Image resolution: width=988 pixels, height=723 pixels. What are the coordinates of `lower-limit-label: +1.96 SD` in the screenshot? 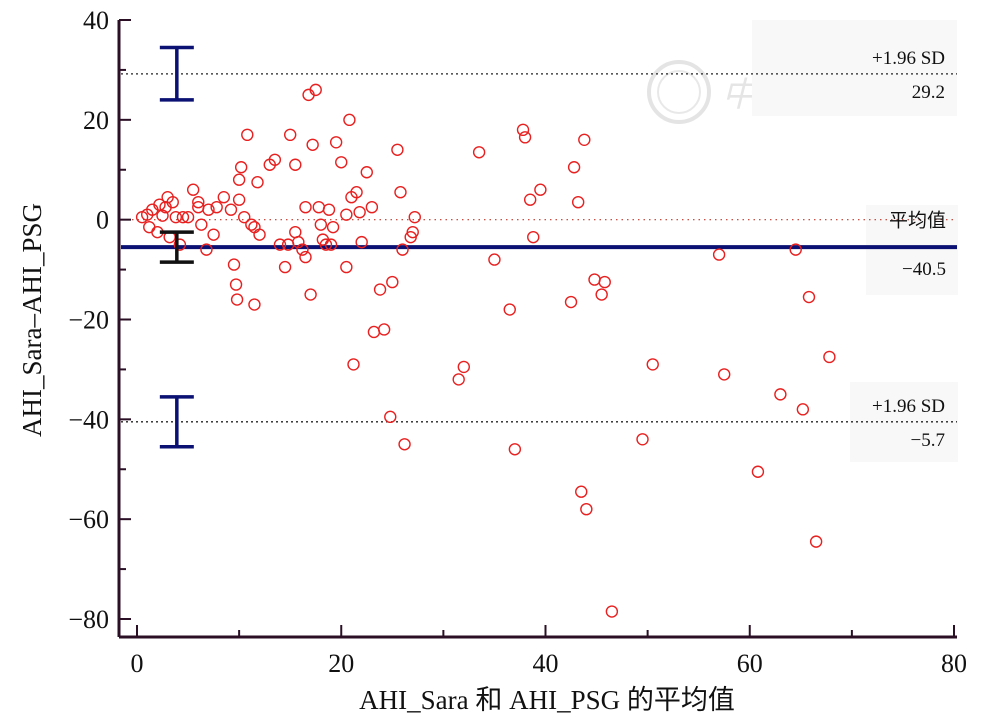 It's located at (908, 406).